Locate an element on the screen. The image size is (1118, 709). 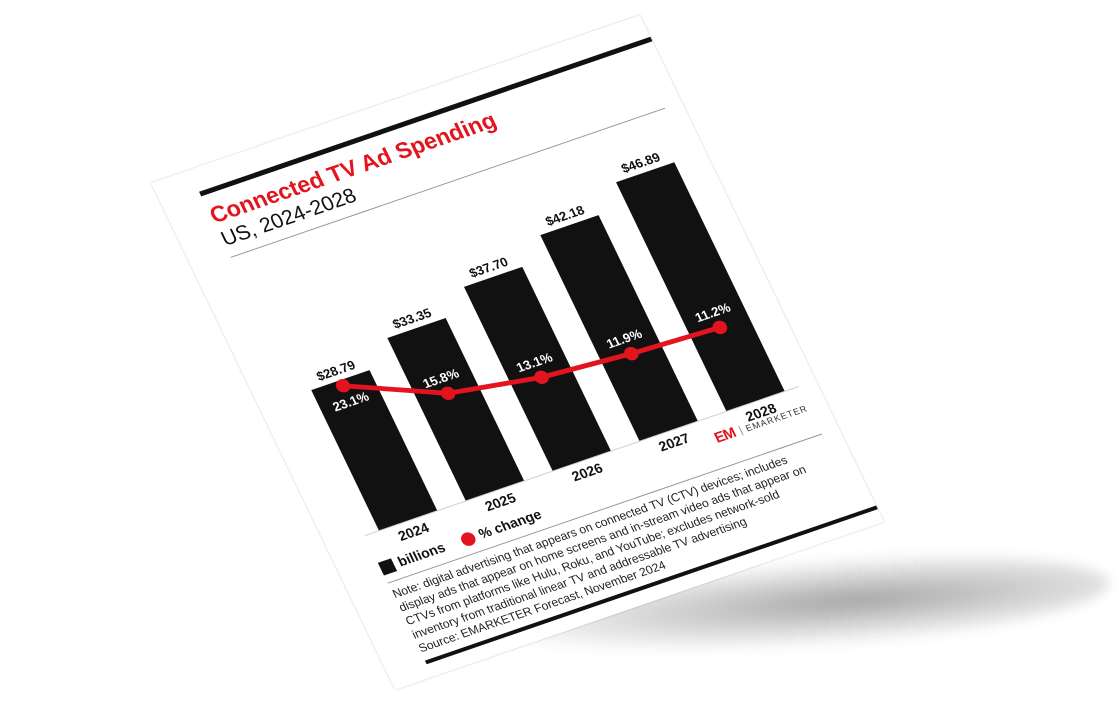
x-axis is located at coordinates (582, 461).